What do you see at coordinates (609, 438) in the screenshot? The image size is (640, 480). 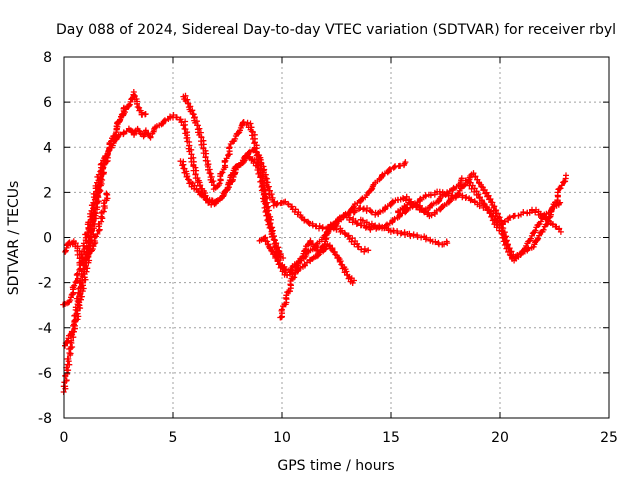 I see `x-tick-label: 25` at bounding box center [609, 438].